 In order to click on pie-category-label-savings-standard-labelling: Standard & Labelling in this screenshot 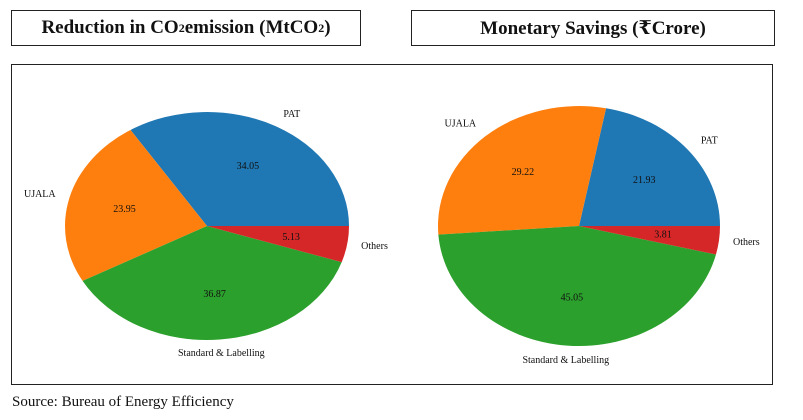, I will do `click(565, 360)`.